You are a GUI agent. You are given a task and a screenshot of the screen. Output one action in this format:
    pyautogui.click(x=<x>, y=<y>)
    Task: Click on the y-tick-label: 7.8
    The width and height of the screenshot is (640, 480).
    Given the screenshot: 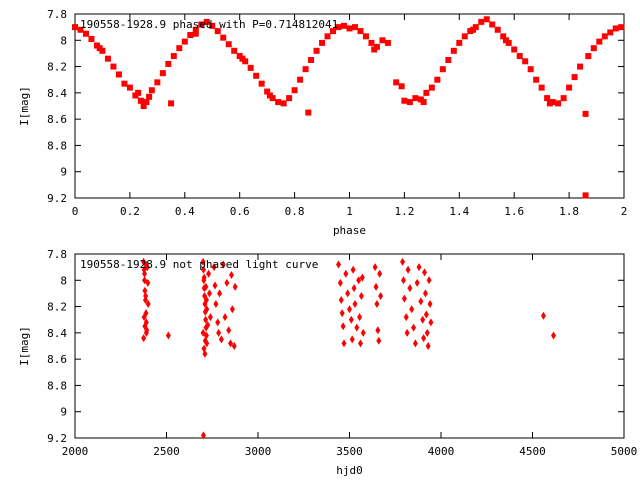 What is the action you would take?
    pyautogui.click(x=57, y=254)
    